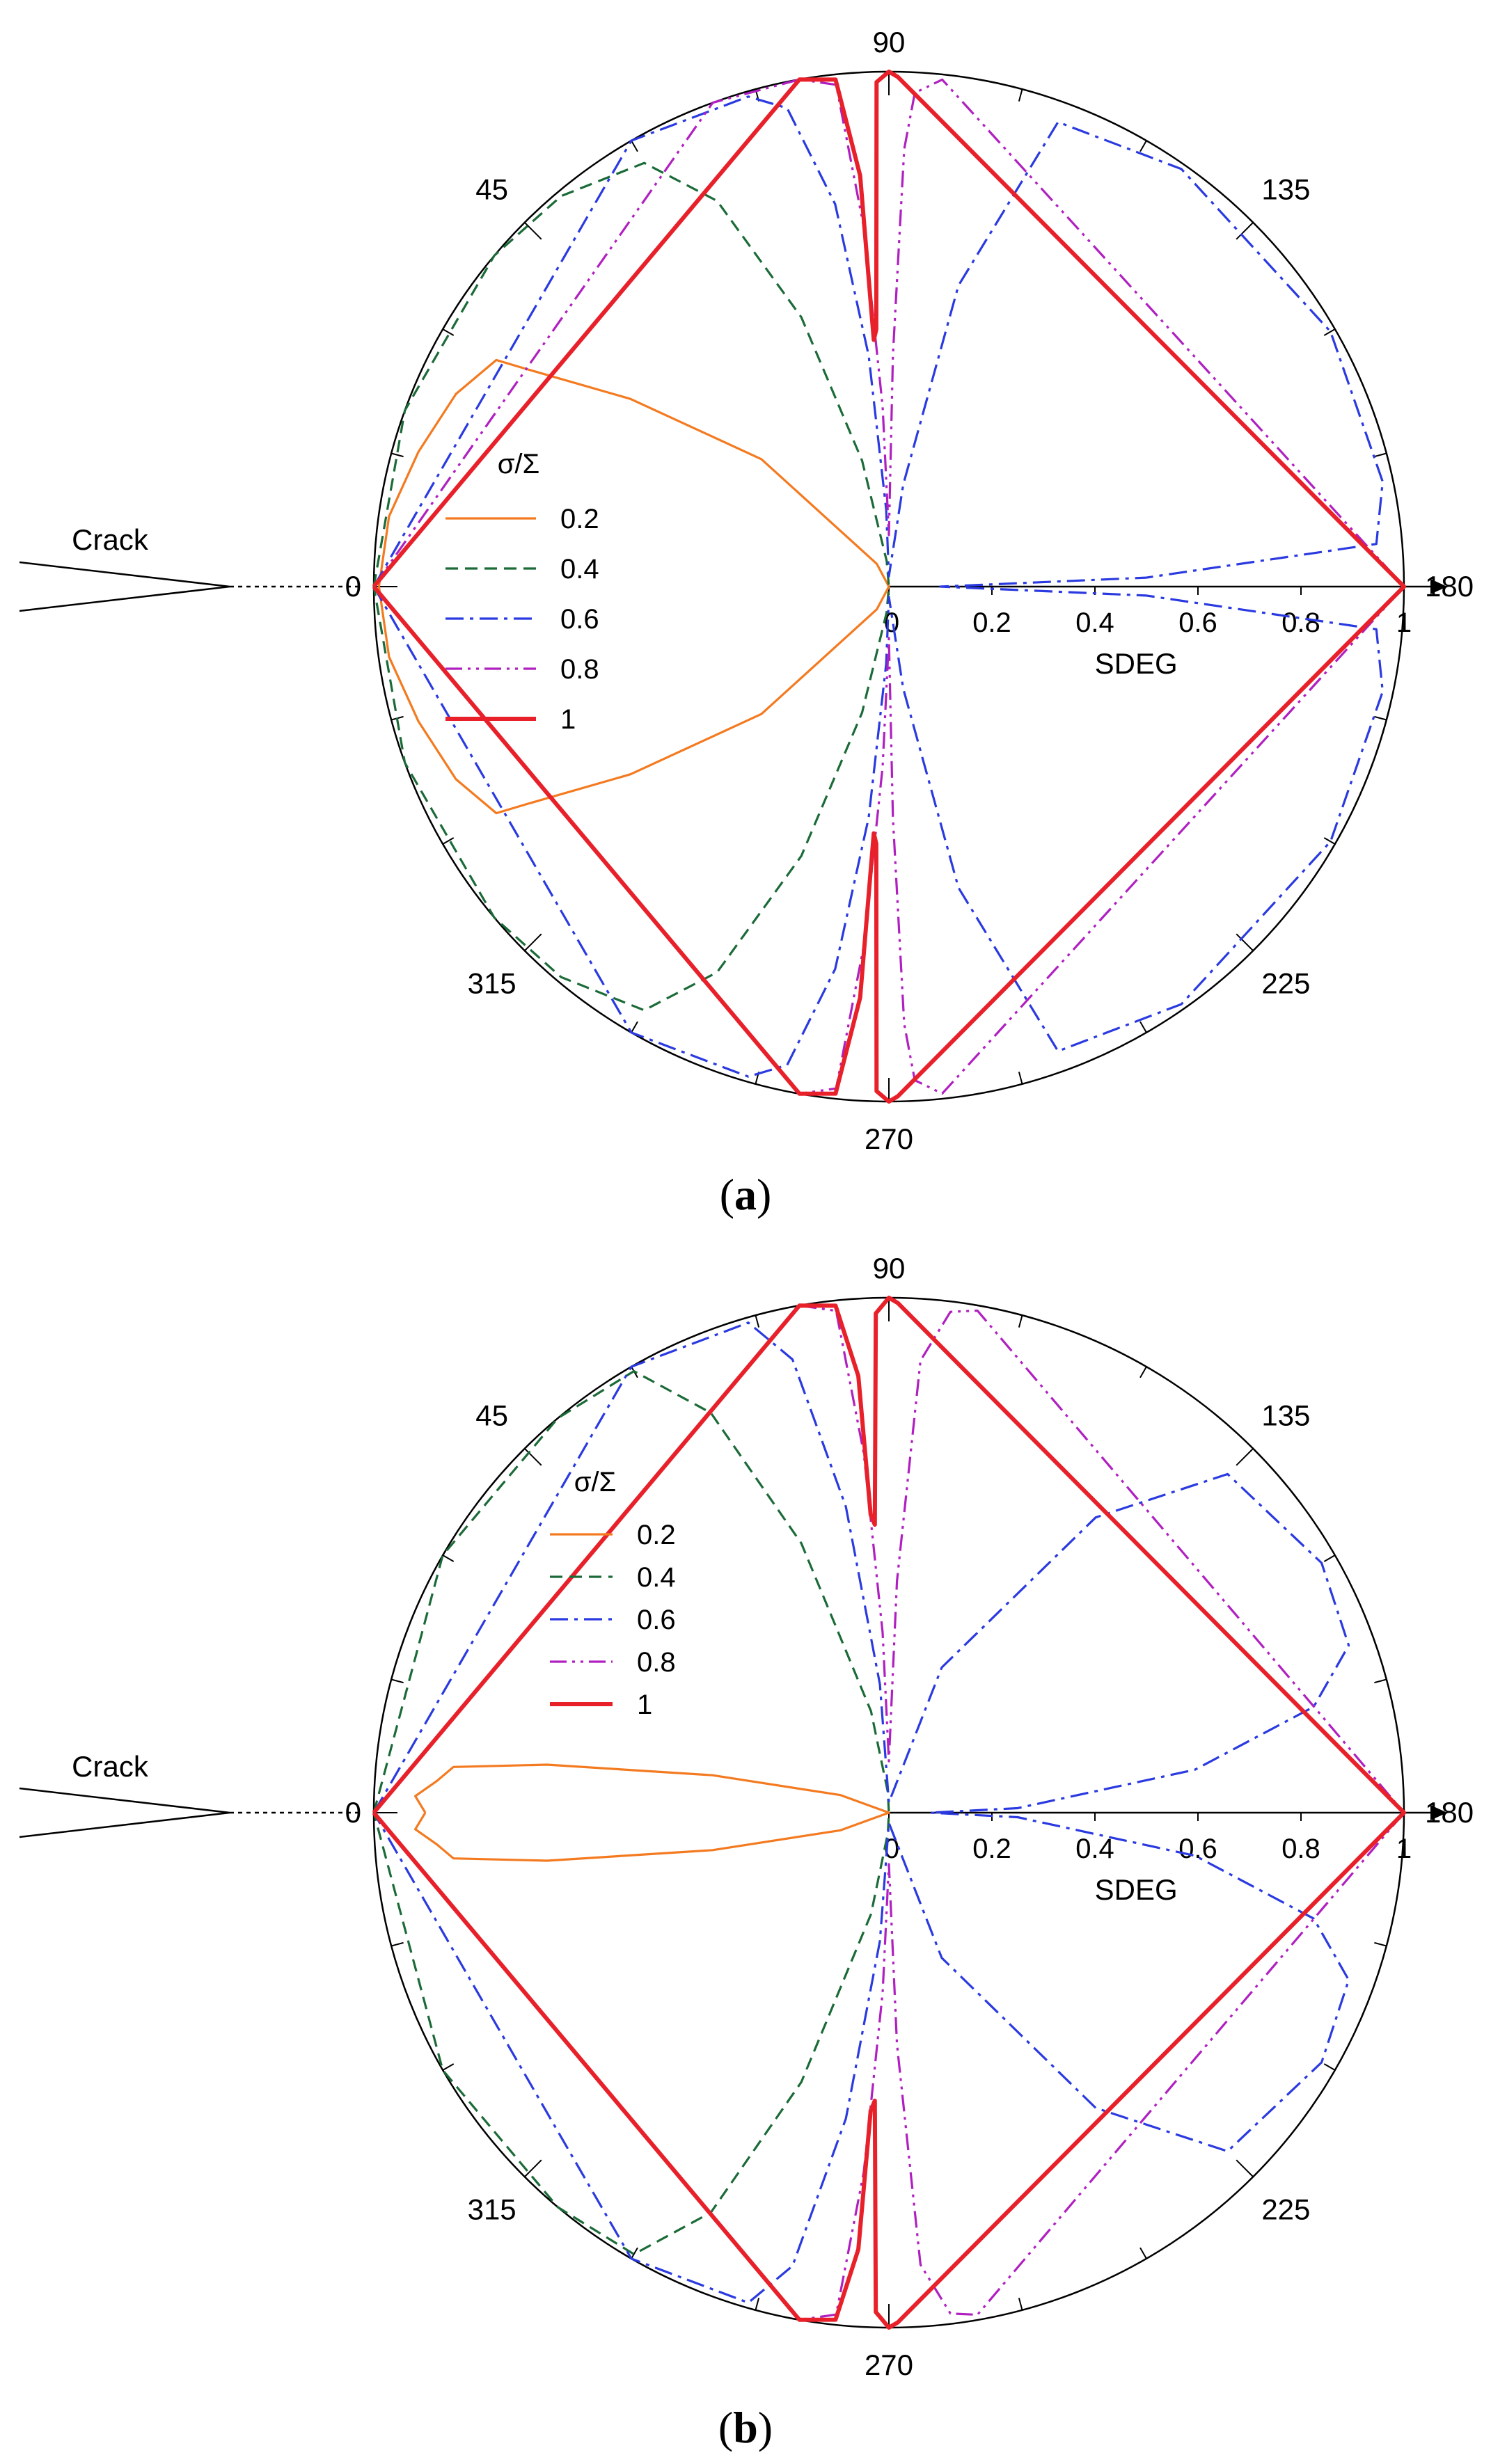 The height and width of the screenshot is (2464, 1491). Describe the element at coordinates (397, 455) in the screenshot. I see `angle-minor-tick-15-a` at that location.